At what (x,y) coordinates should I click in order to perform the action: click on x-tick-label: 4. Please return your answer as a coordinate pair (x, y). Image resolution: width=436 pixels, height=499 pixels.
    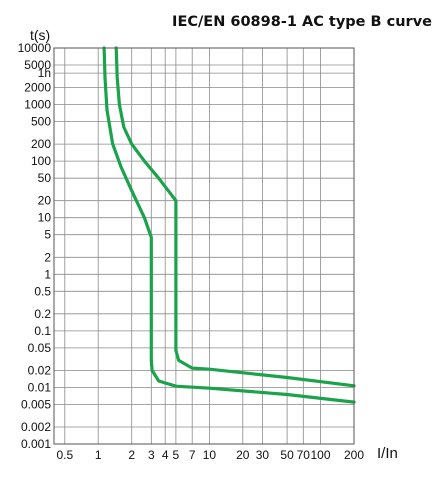
    Looking at the image, I should click on (165, 455).